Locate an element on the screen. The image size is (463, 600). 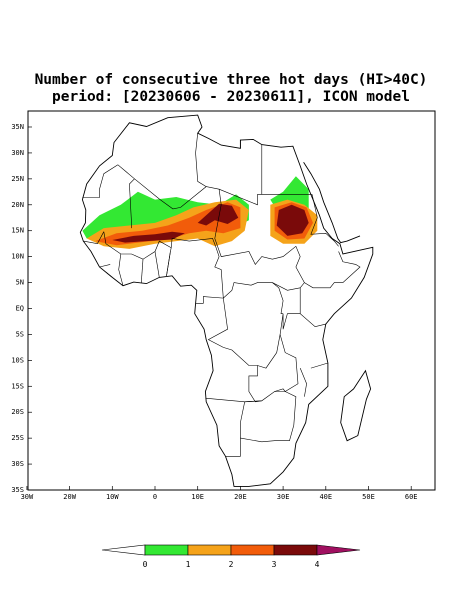
y-tick-label: 20S is located at coordinates (17, 412).